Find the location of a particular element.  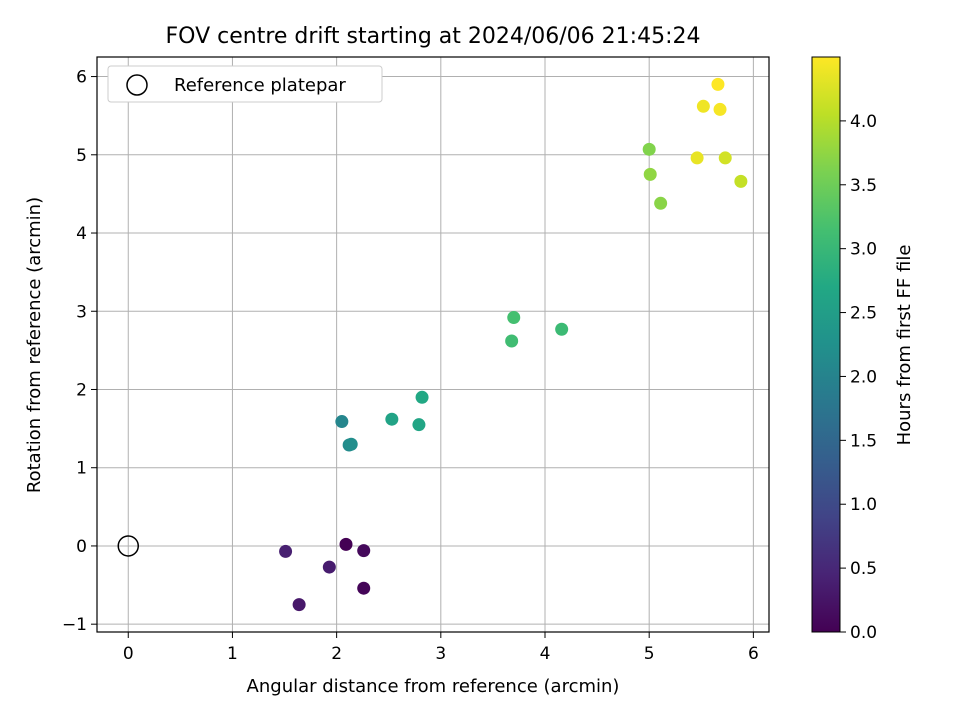

colorbar-tick-label: 3.0 is located at coordinates (863, 250).